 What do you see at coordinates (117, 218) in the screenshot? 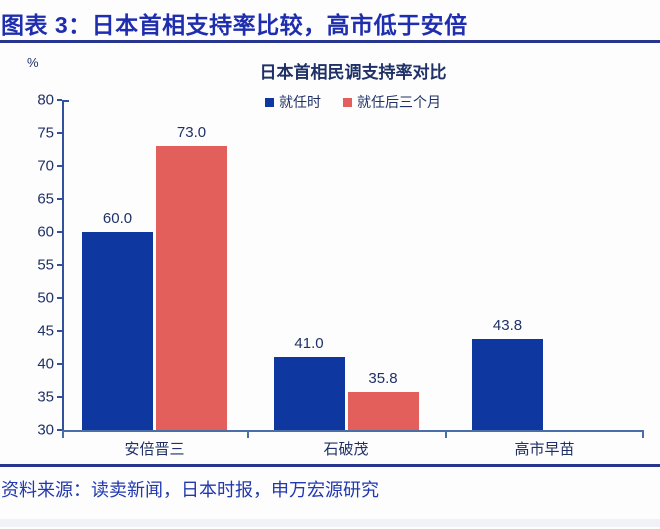
I see `bar-value-label: 60.0` at bounding box center [117, 218].